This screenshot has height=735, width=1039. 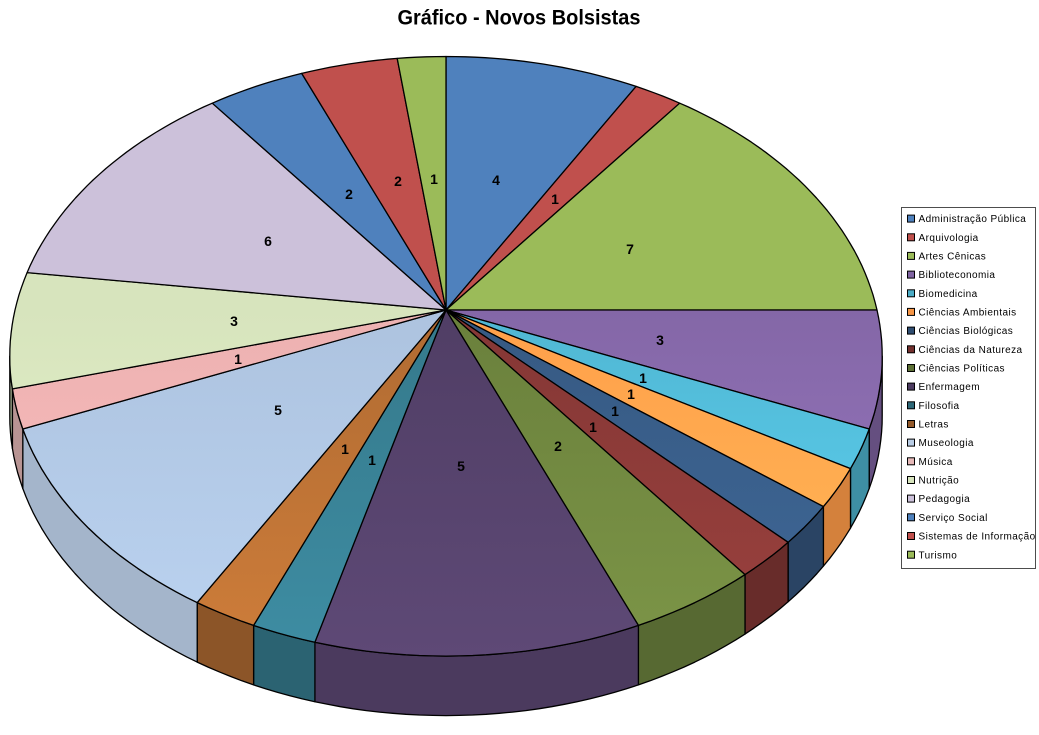 What do you see at coordinates (962, 369) in the screenshot?
I see `svg-text: Ciências Políticas` at bounding box center [962, 369].